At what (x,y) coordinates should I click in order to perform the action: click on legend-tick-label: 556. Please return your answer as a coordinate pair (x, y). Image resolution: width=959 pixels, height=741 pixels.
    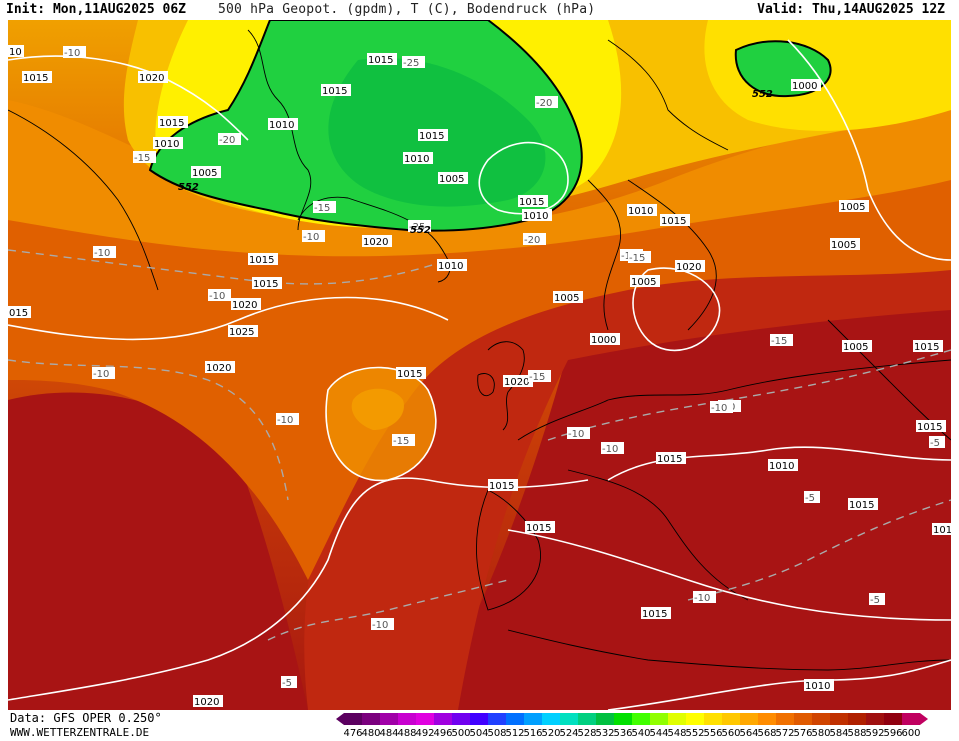
    Looking at the image, I should click on (712, 733).